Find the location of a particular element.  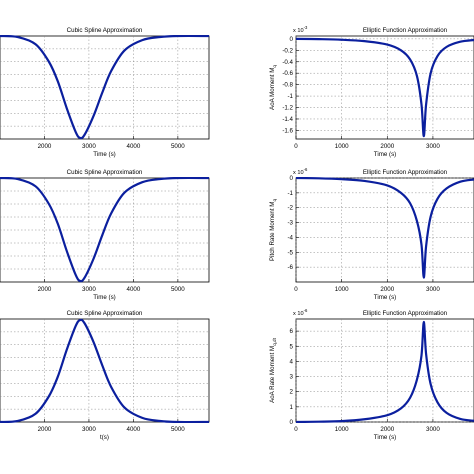

y-tick-label: -1.2 is located at coordinates (287, 108).